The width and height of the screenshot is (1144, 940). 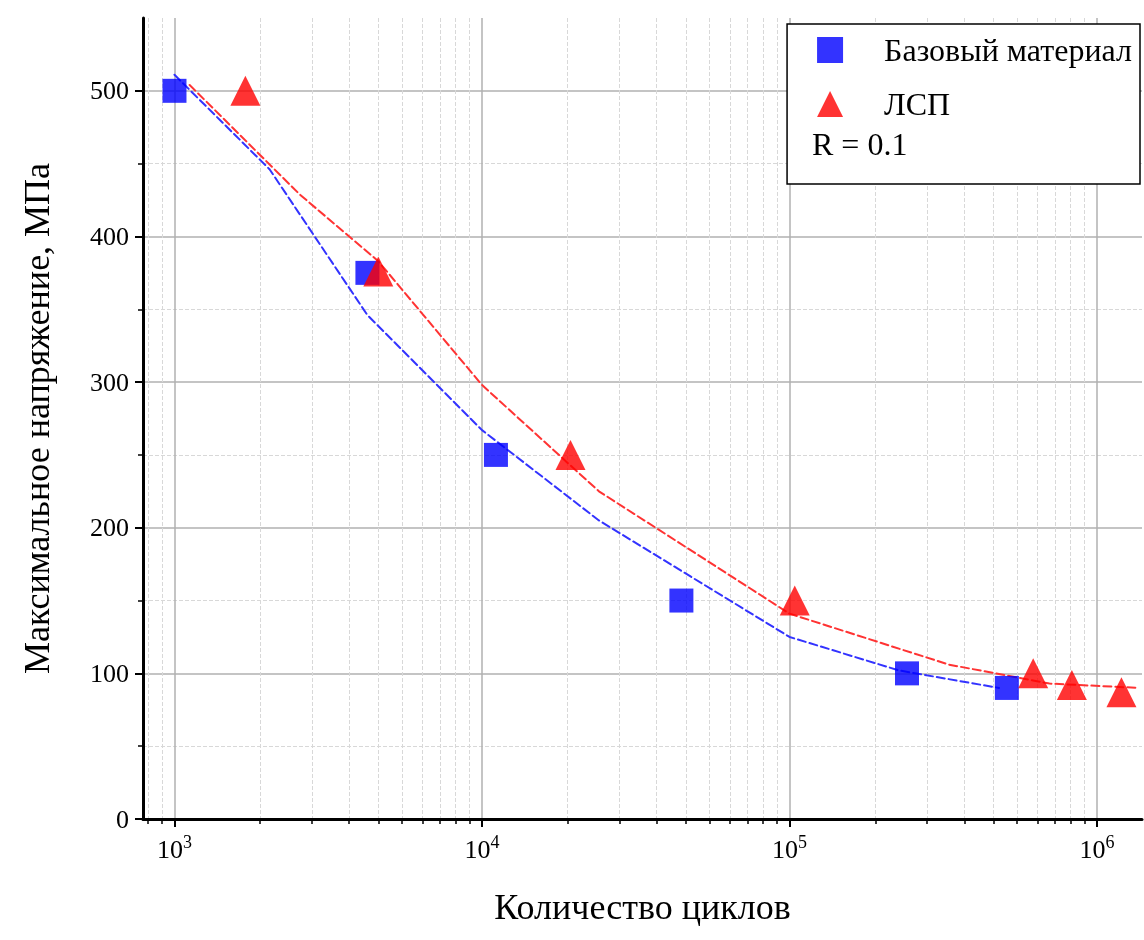 What do you see at coordinates (37, 418) in the screenshot?
I see `y-axis-title: Максимальное напряжение, МПа` at bounding box center [37, 418].